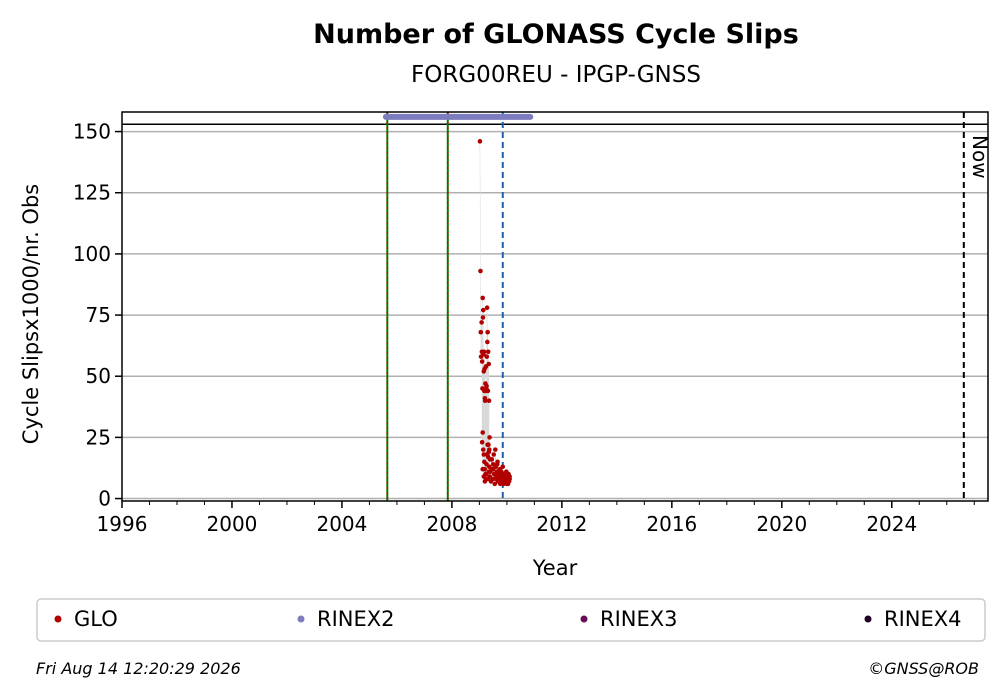 The width and height of the screenshot is (1008, 699). What do you see at coordinates (923, 619) in the screenshot?
I see `legend-label-rinex4: RINEX4` at bounding box center [923, 619].